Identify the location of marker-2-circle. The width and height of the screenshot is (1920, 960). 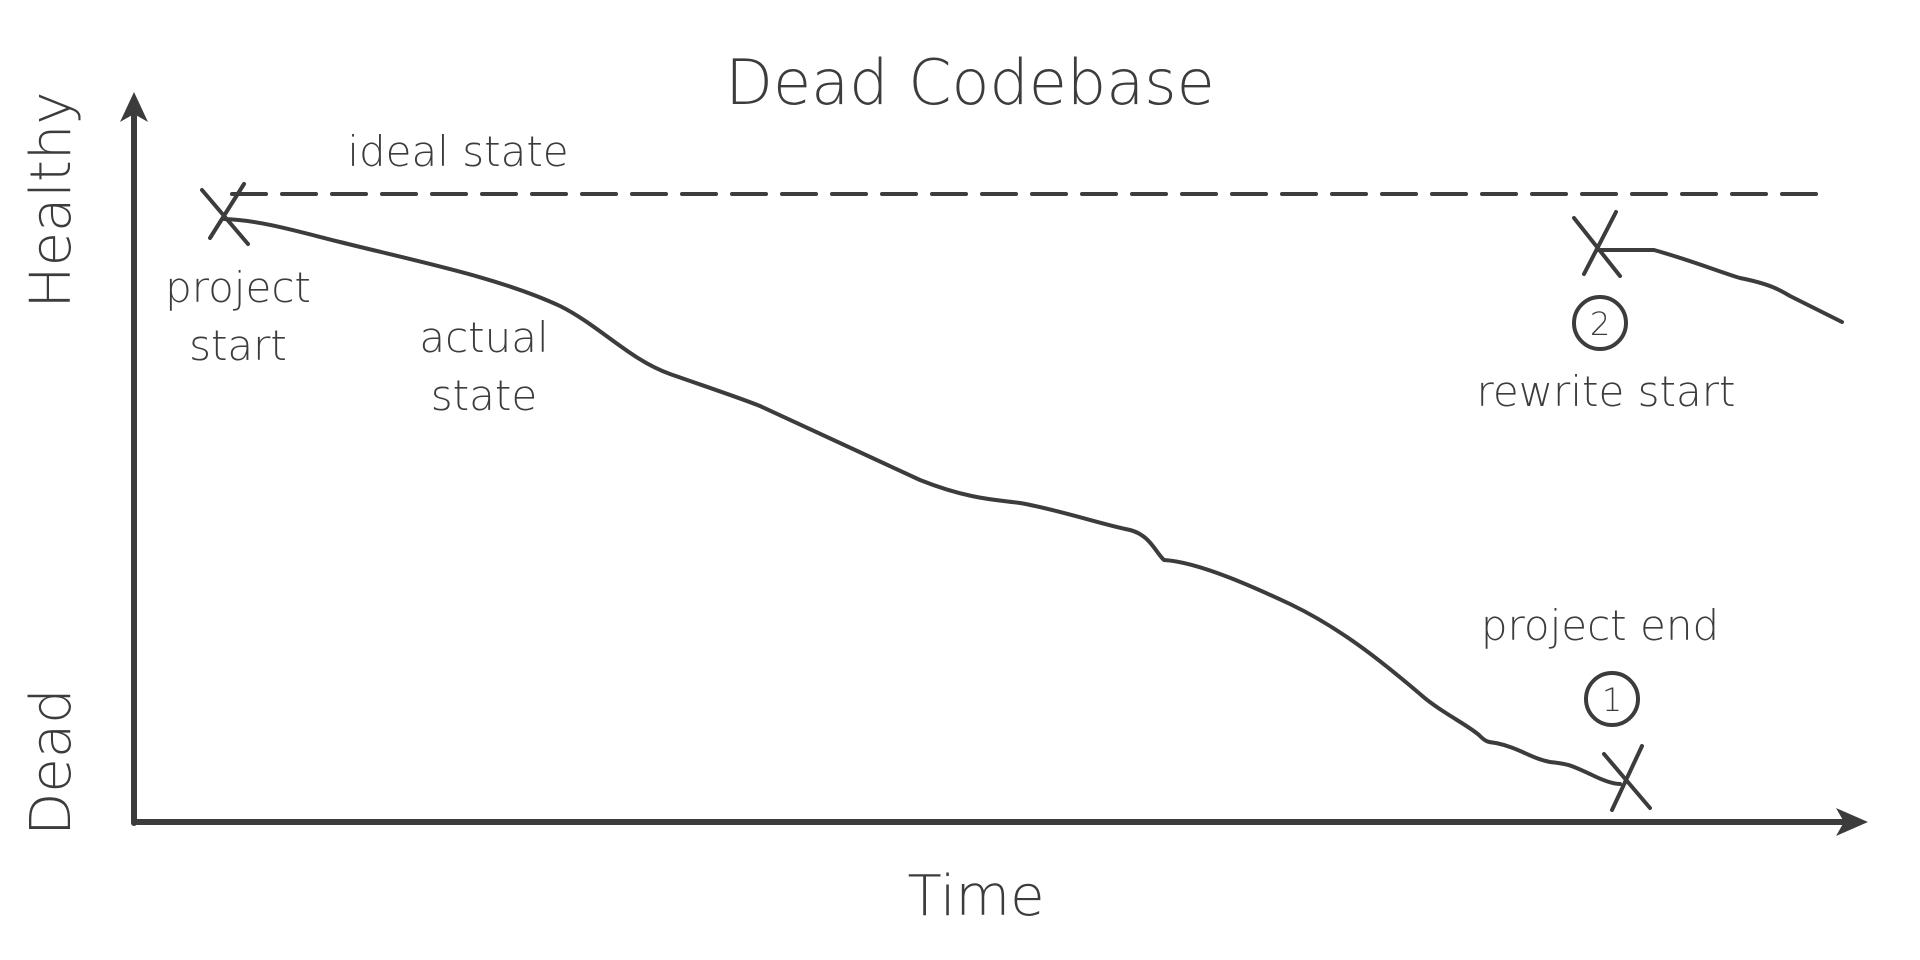
(1600, 323).